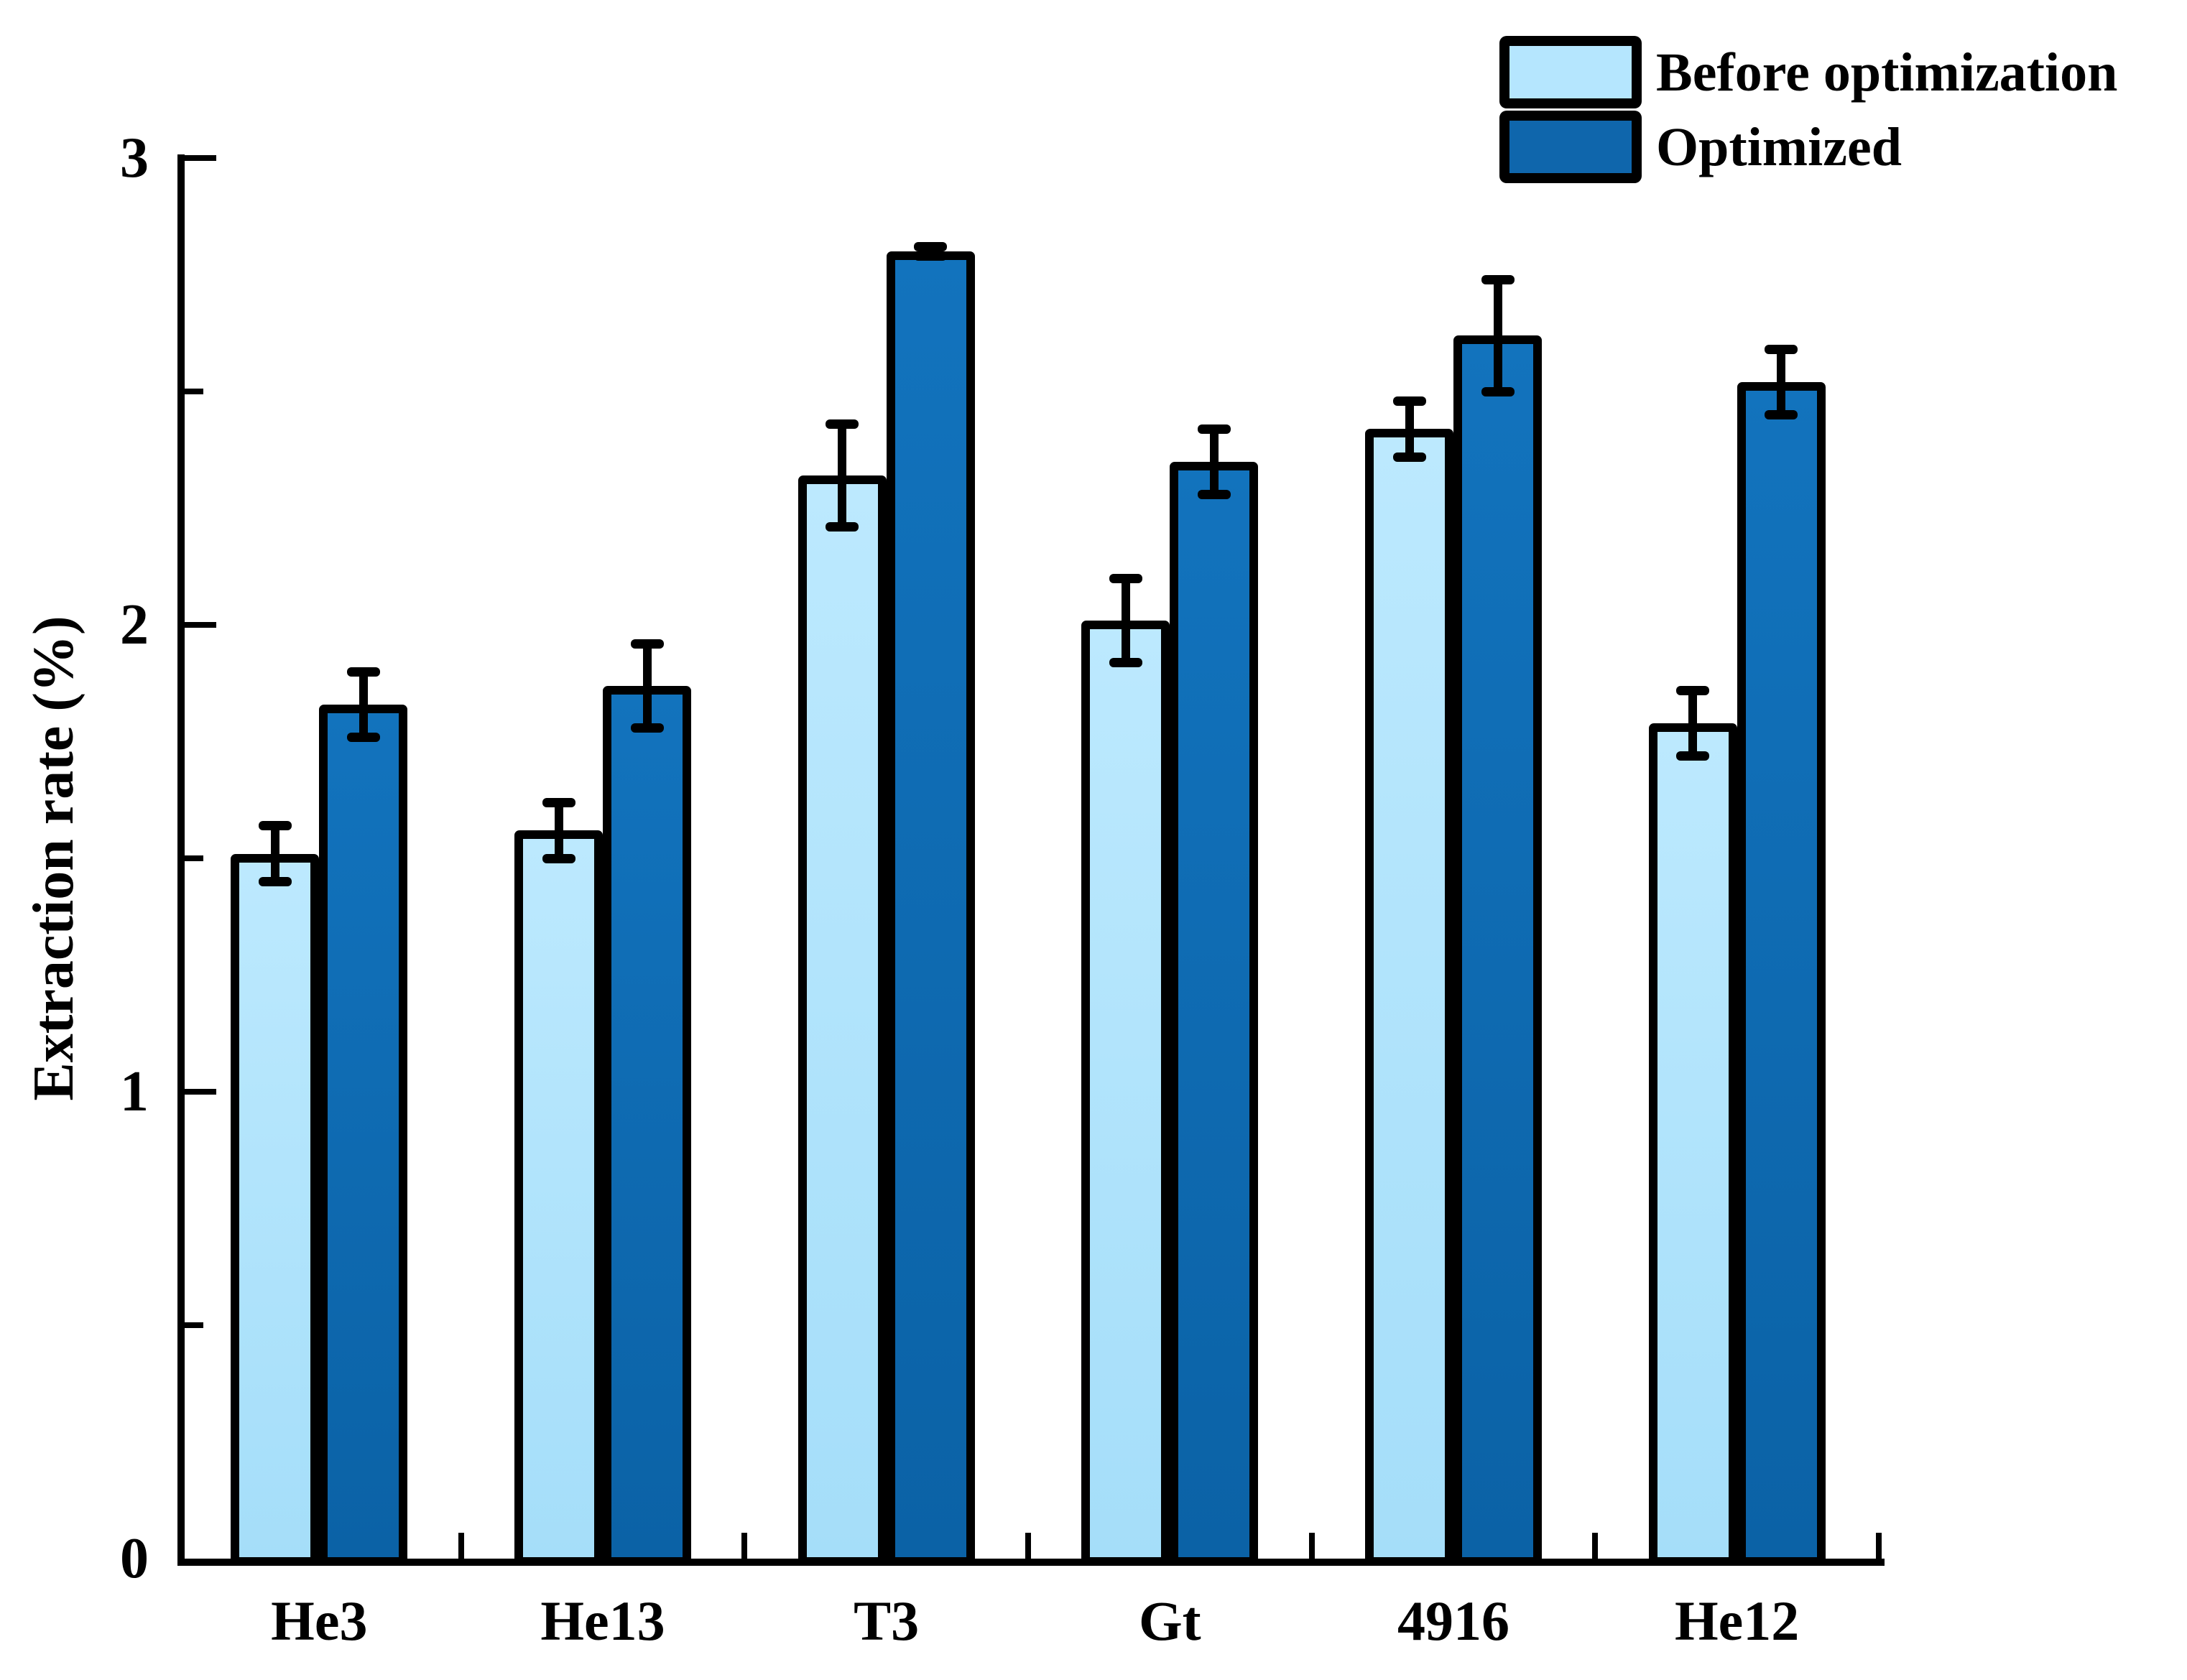 Image resolution: width=2187 pixels, height=1680 pixels. I want to click on bar-optimized-Gt, so click(1214, 1013).